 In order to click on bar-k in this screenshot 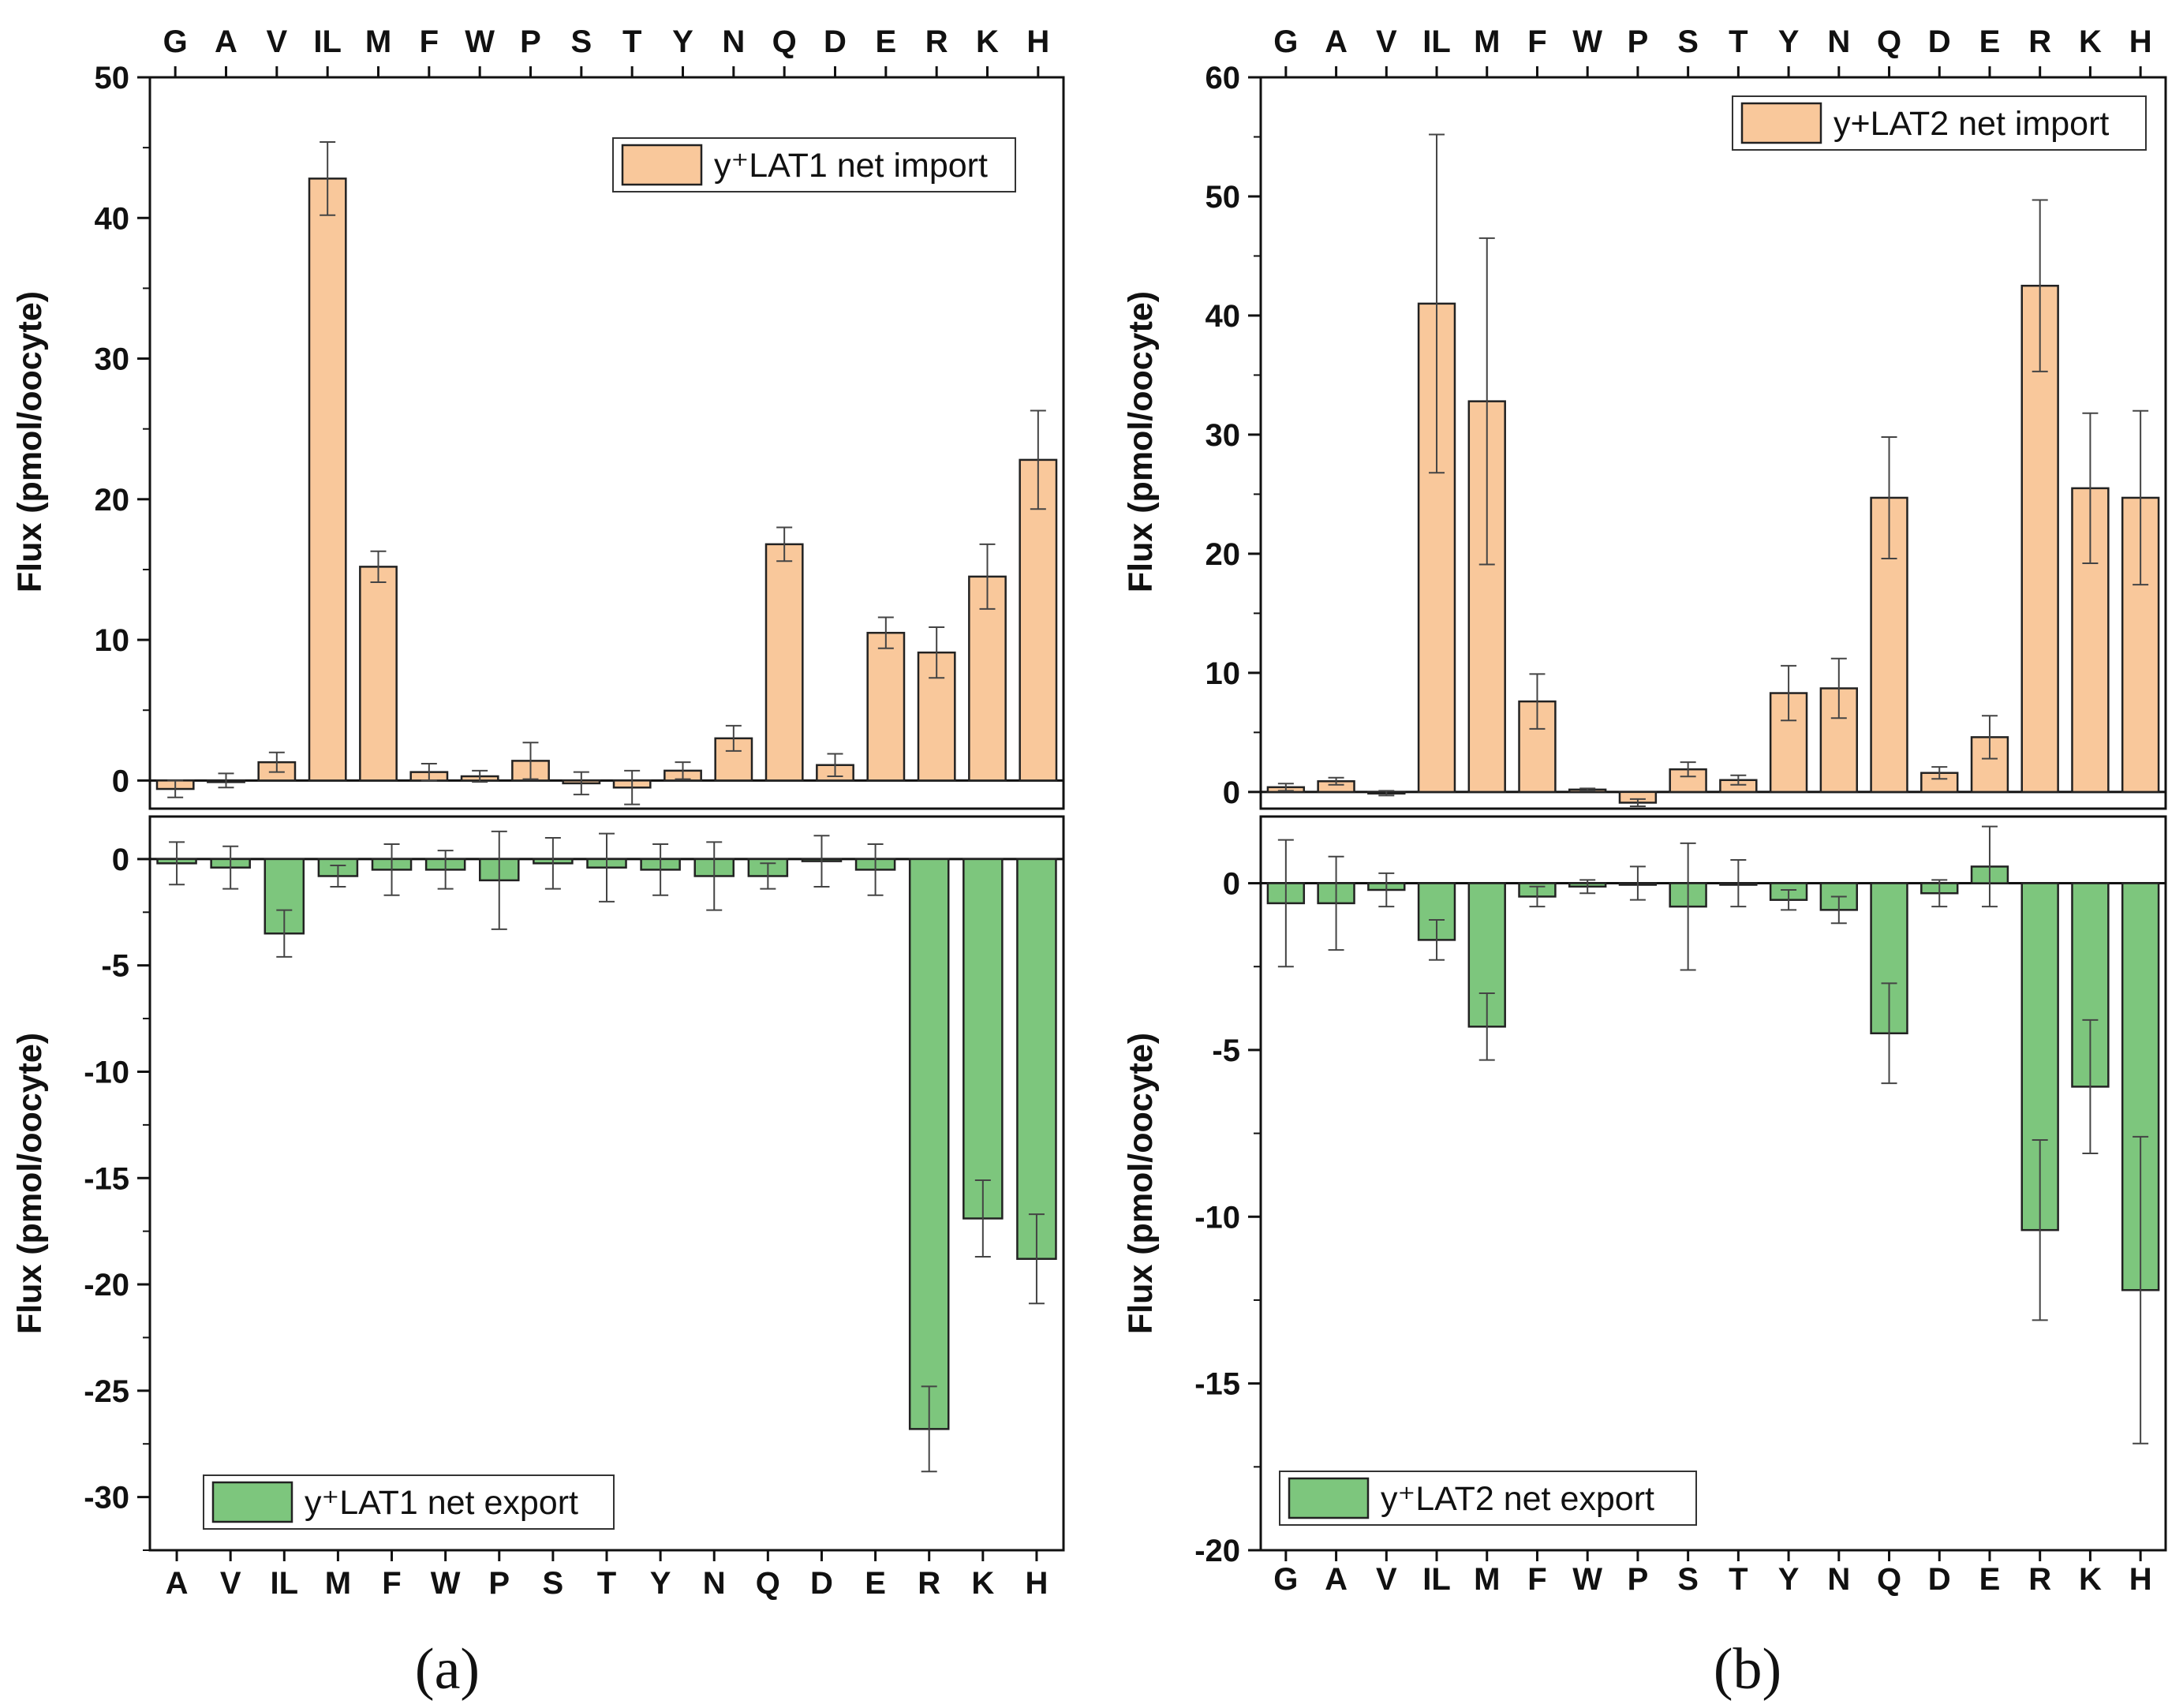, I will do `click(987, 678)`.